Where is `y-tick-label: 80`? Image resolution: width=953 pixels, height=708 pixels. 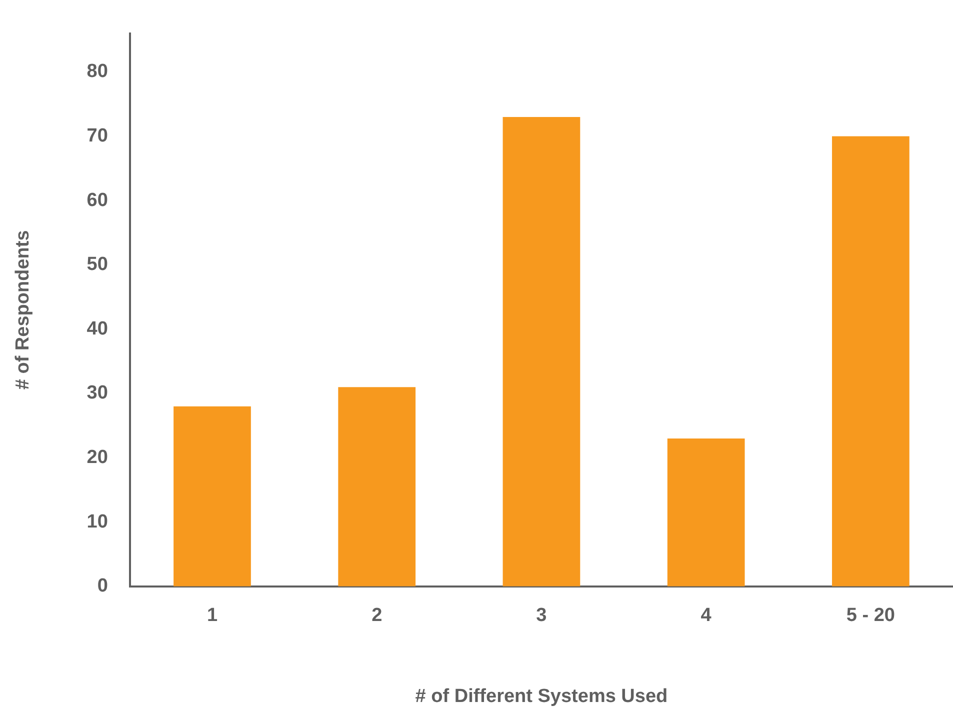
y-tick-label: 80 is located at coordinates (97, 71).